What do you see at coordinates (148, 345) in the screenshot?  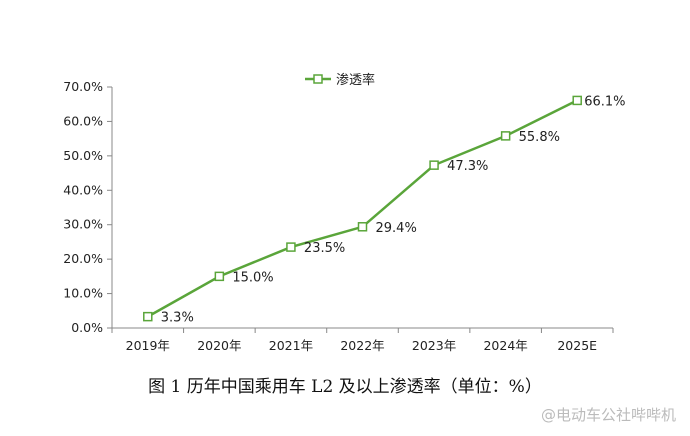 I see `x-tick-label: 2019年` at bounding box center [148, 345].